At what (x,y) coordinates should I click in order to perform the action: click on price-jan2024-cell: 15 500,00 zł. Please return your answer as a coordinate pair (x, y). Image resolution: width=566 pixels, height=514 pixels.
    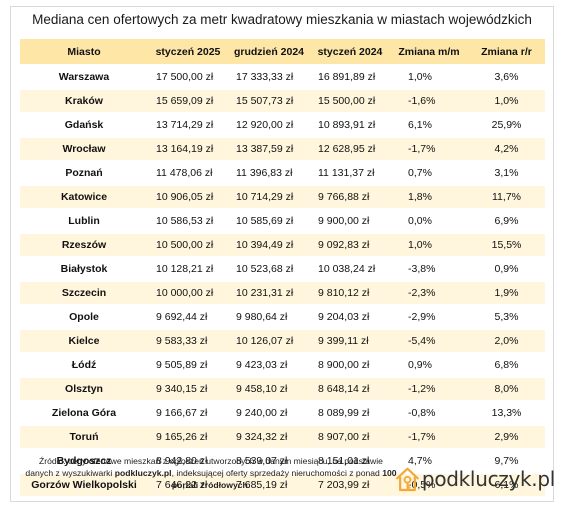
    Looking at the image, I should click on (350, 101).